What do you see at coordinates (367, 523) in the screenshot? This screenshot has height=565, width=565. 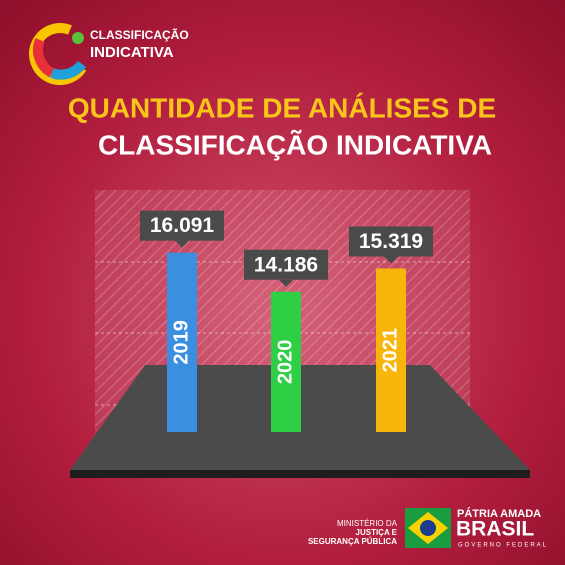 I see `ministry-text: MINISTÉRIO DA` at bounding box center [367, 523].